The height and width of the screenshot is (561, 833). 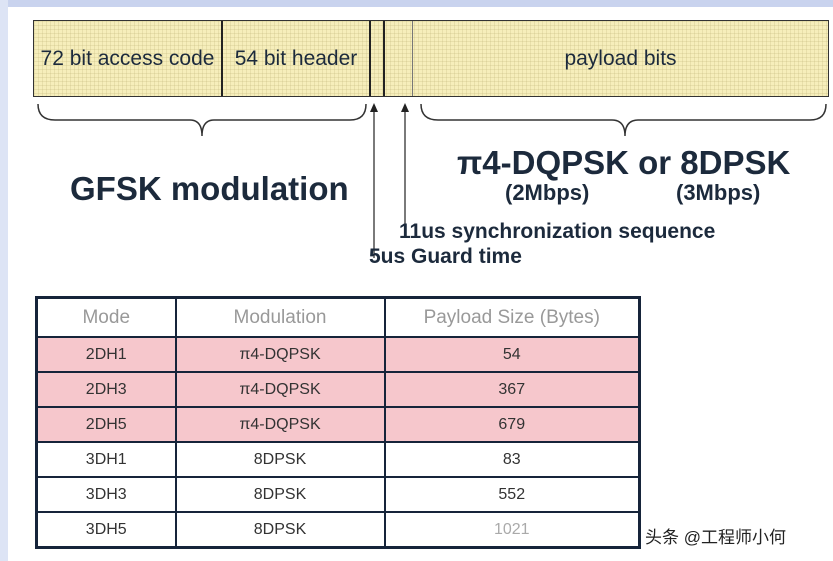 What do you see at coordinates (399, 58) in the screenshot?
I see `sync-field` at bounding box center [399, 58].